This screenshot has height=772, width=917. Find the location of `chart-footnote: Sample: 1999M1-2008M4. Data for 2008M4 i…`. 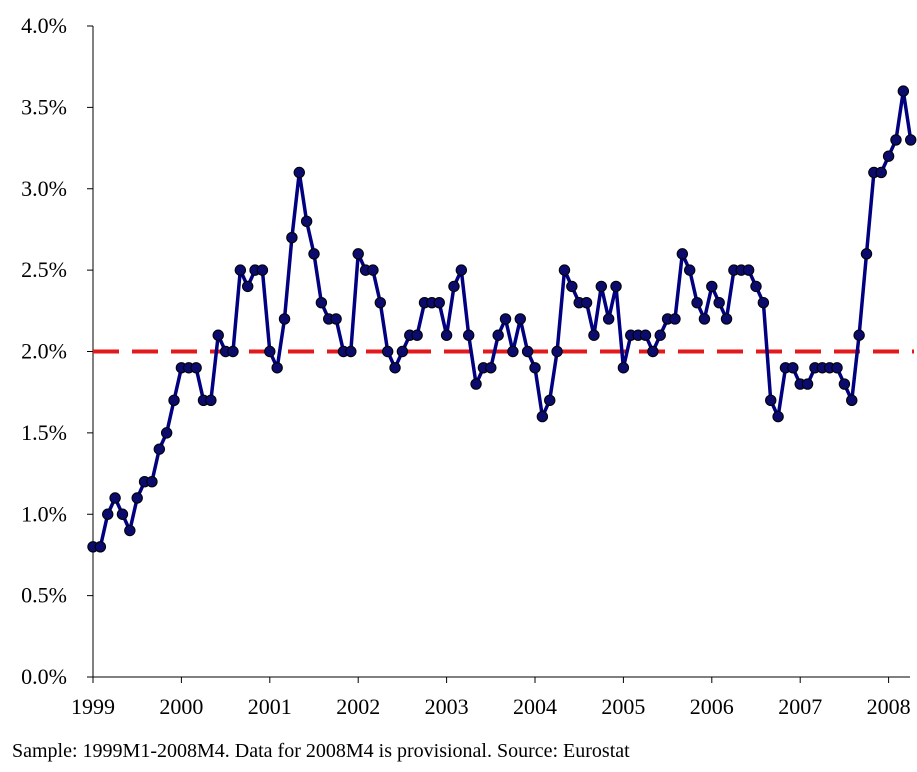

chart-footnote: Sample: 1999M1-2008M4. Data for 2008M4 i… is located at coordinates (321, 751).